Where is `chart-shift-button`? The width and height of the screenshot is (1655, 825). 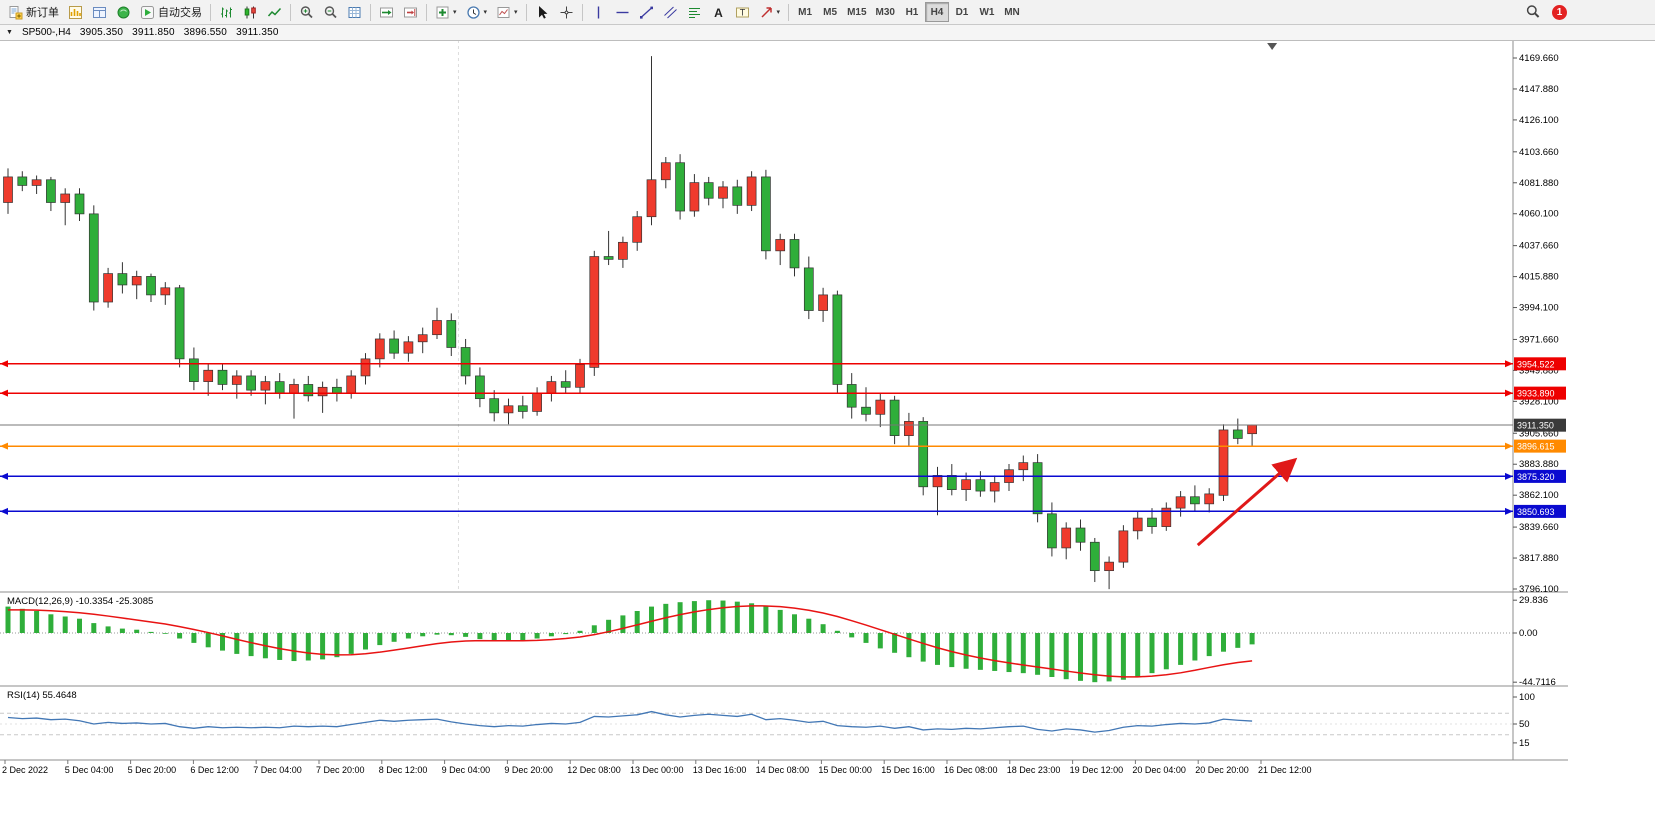 chart-shift-button is located at coordinates (410, 12).